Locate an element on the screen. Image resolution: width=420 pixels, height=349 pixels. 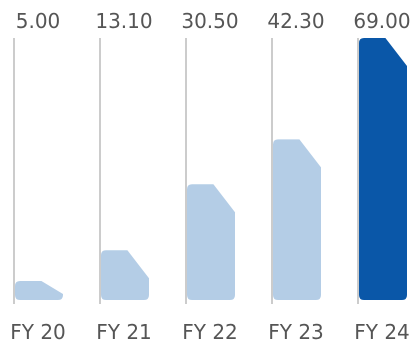
value-label: 30.50 is located at coordinates (209, 21).